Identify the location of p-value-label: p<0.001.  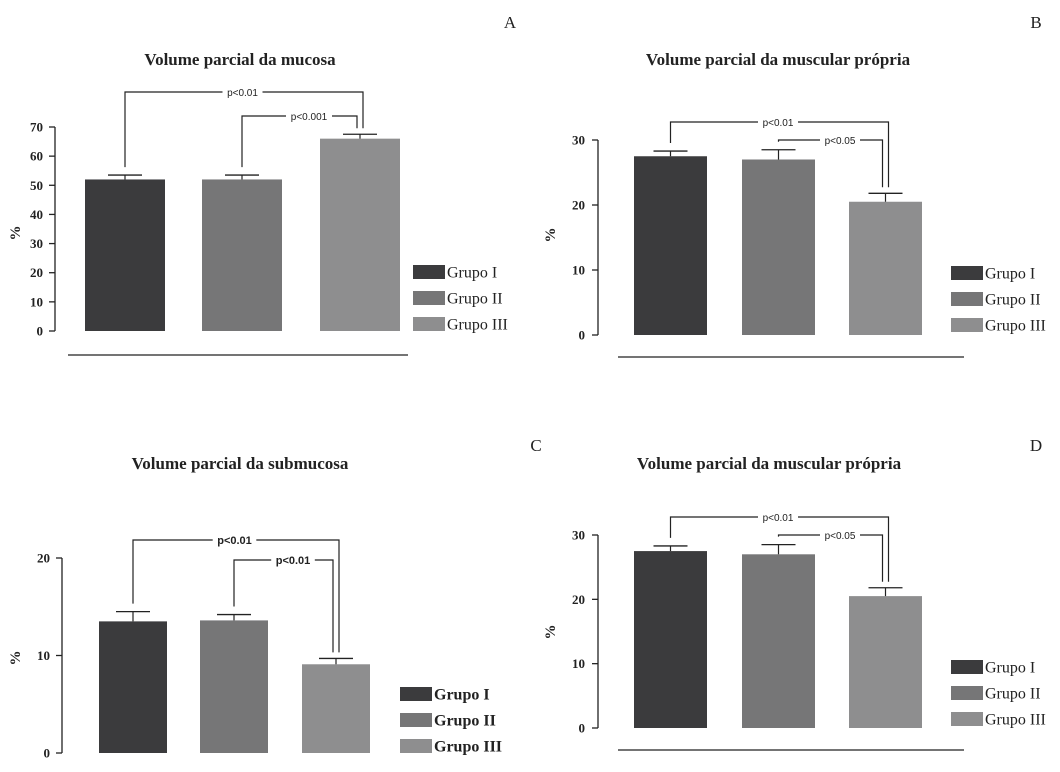
(309, 117).